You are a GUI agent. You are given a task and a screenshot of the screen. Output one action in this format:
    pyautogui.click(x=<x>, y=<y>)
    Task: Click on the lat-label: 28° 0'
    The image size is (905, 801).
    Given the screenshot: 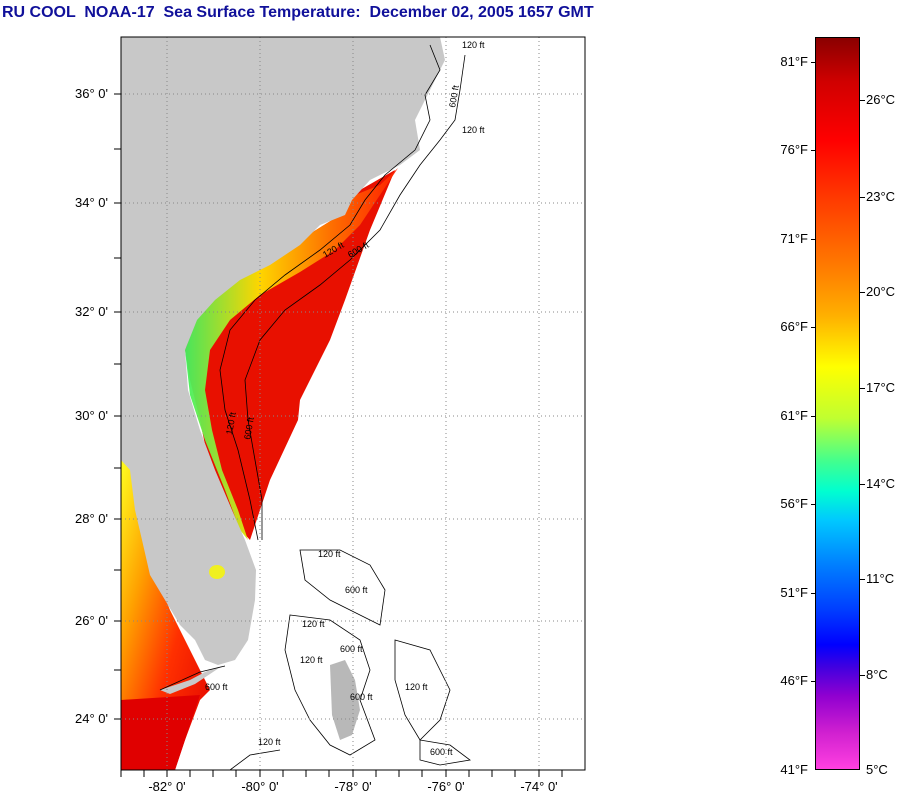 What is the action you would take?
    pyautogui.click(x=91, y=518)
    